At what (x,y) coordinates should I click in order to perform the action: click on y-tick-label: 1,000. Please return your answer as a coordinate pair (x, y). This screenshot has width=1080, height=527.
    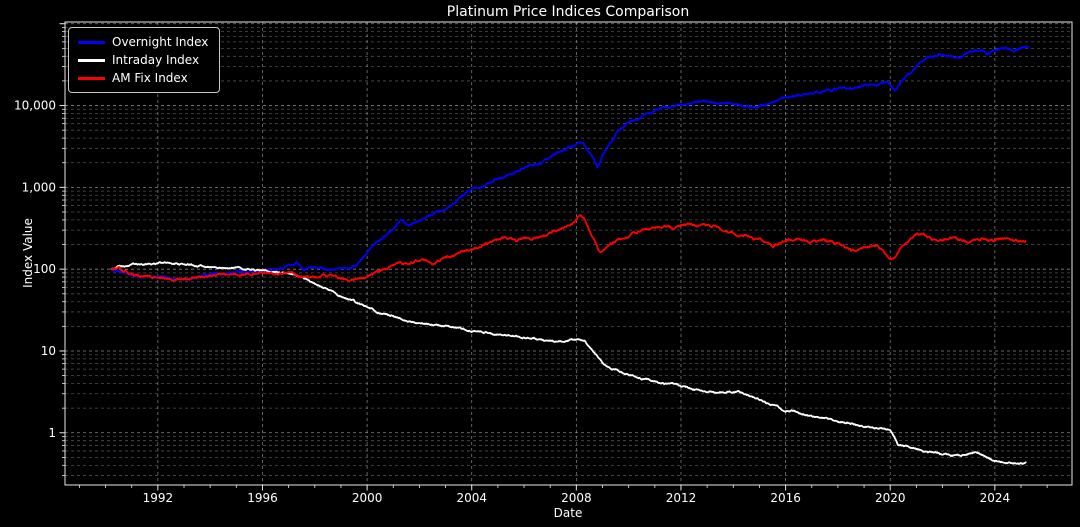
    Looking at the image, I should click on (39, 187).